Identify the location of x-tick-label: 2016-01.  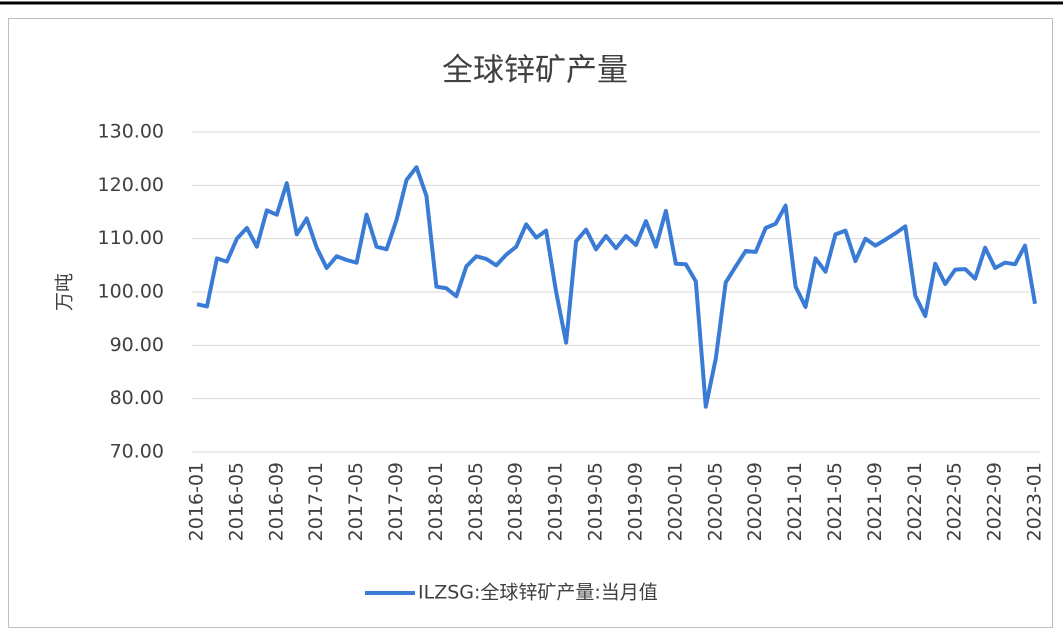
(196, 501).